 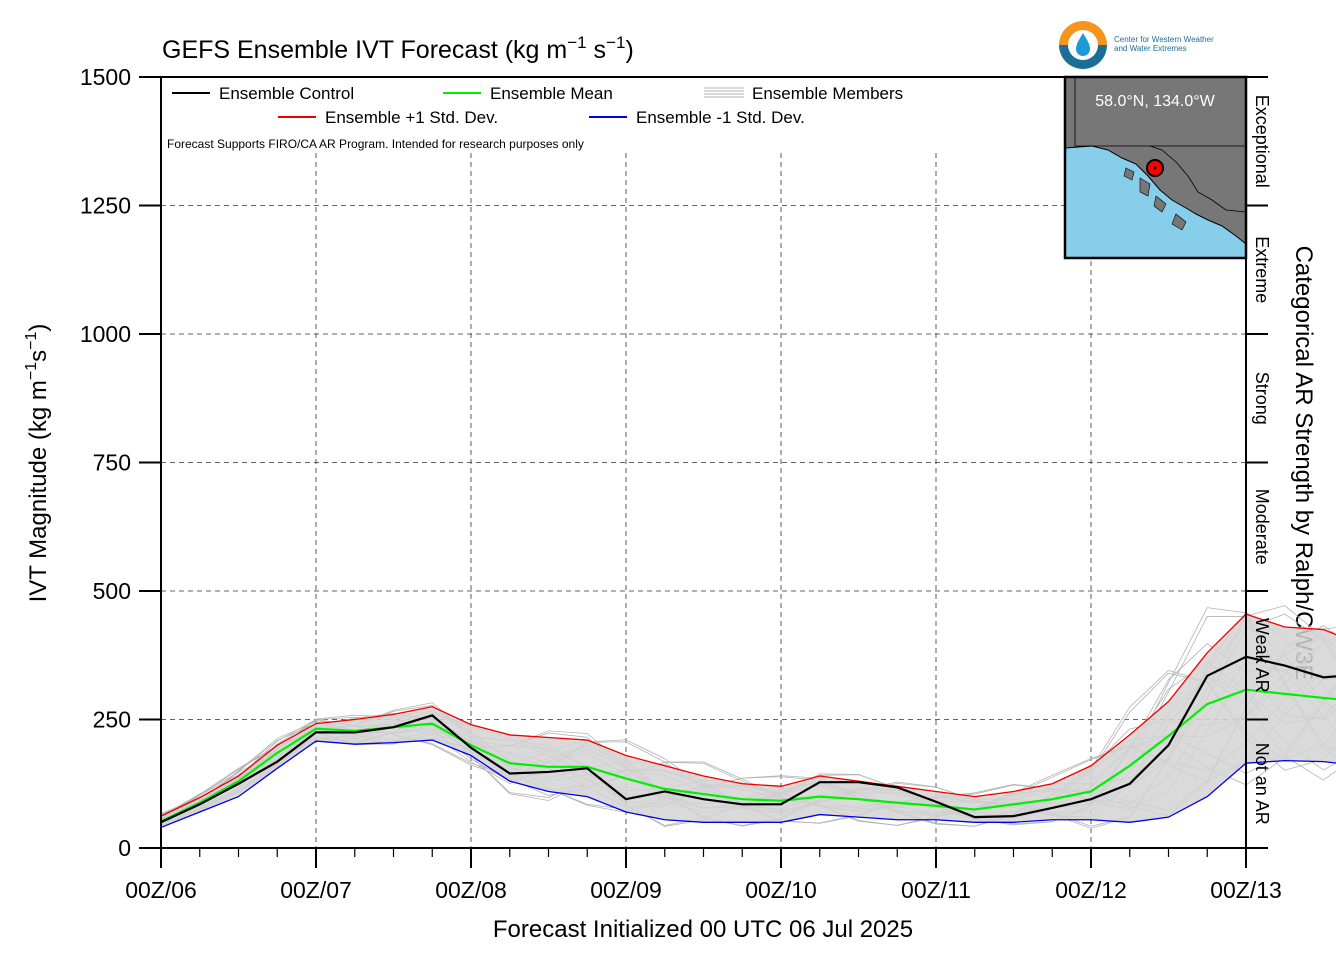 What do you see at coordinates (105, 206) in the screenshot?
I see `y-tick-label: 1250` at bounding box center [105, 206].